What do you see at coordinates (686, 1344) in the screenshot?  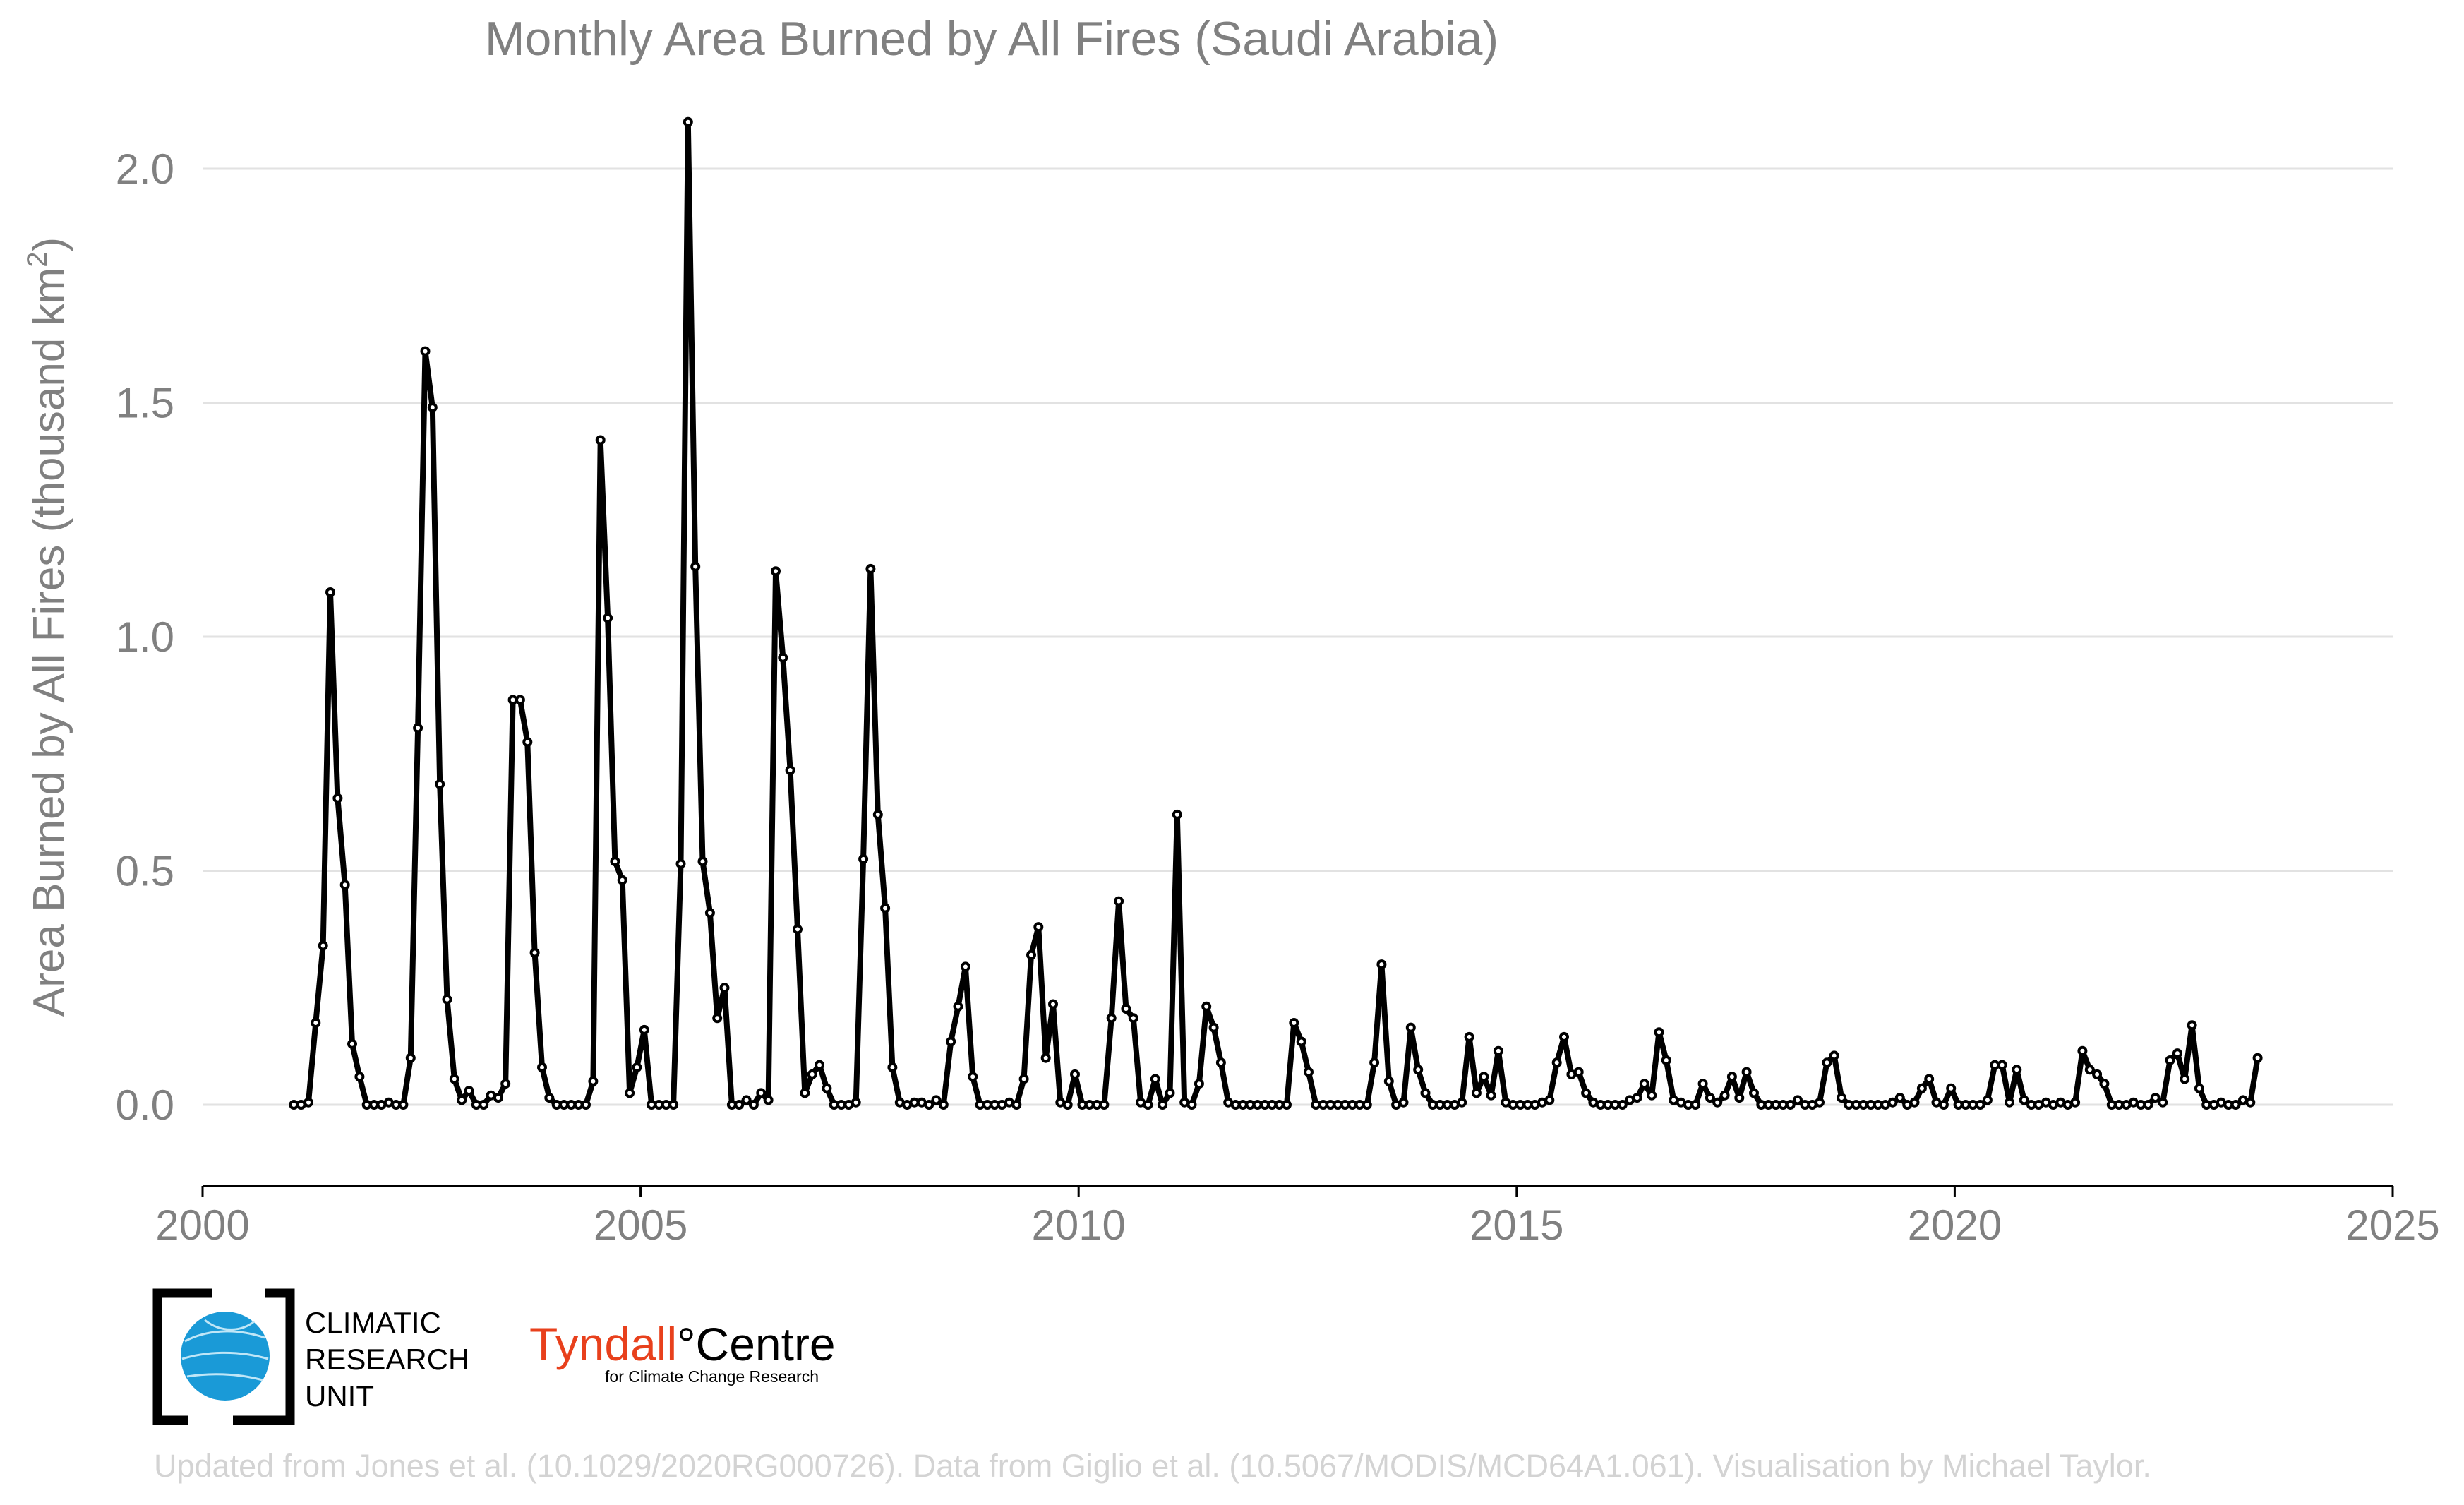 I see `tyndall-logo-degree: °` at bounding box center [686, 1344].